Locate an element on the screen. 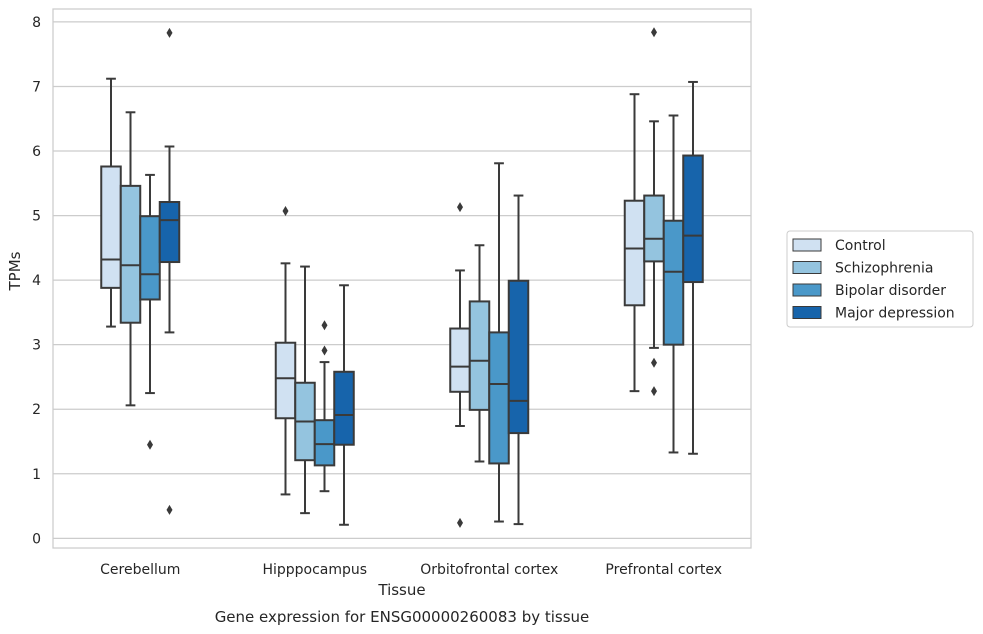 The image size is (983, 634). y-tick-label: 4 is located at coordinates (36, 281).